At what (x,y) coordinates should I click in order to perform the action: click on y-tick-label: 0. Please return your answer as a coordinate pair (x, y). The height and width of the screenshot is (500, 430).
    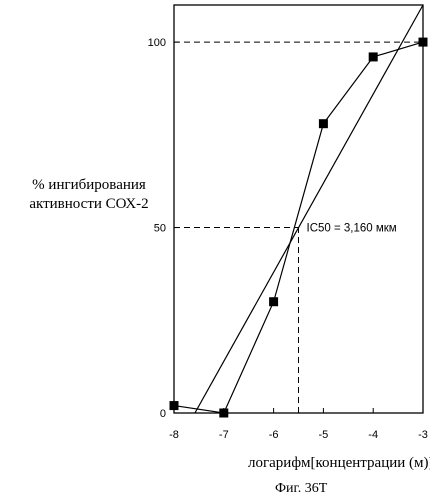
    Looking at the image, I should click on (163, 414).